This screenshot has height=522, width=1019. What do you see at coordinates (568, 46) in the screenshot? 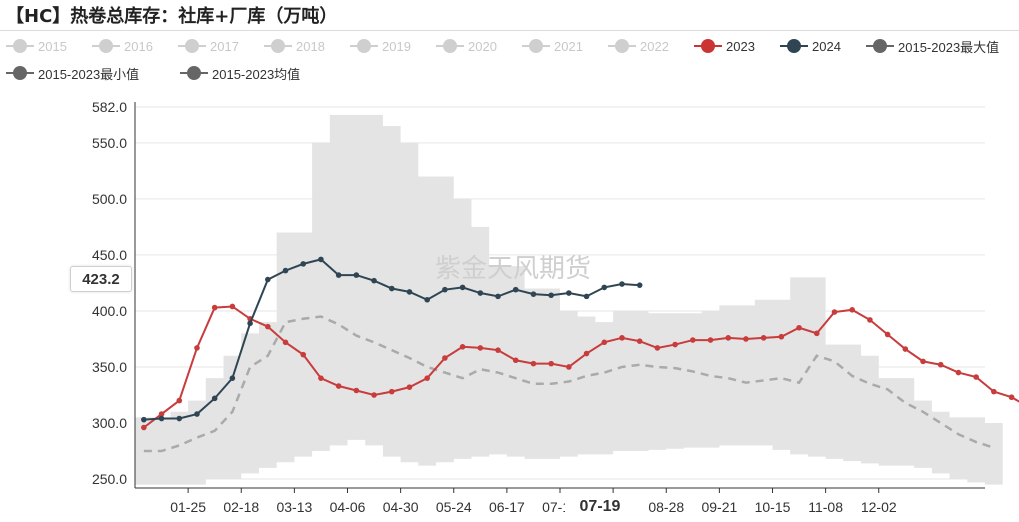
I see `legend-label: 2021` at bounding box center [568, 46].